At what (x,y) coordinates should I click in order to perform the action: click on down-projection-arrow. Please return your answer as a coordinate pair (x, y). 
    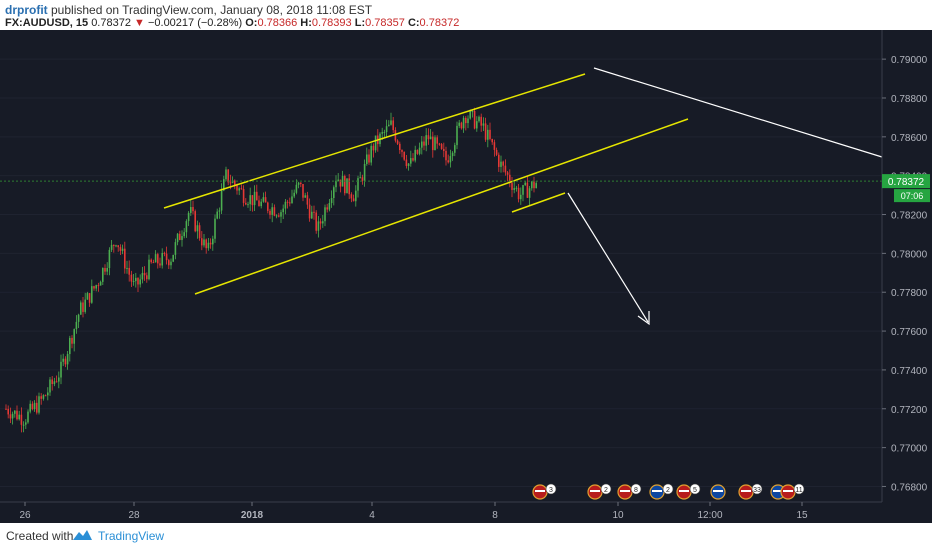
    Looking at the image, I should click on (608, 257).